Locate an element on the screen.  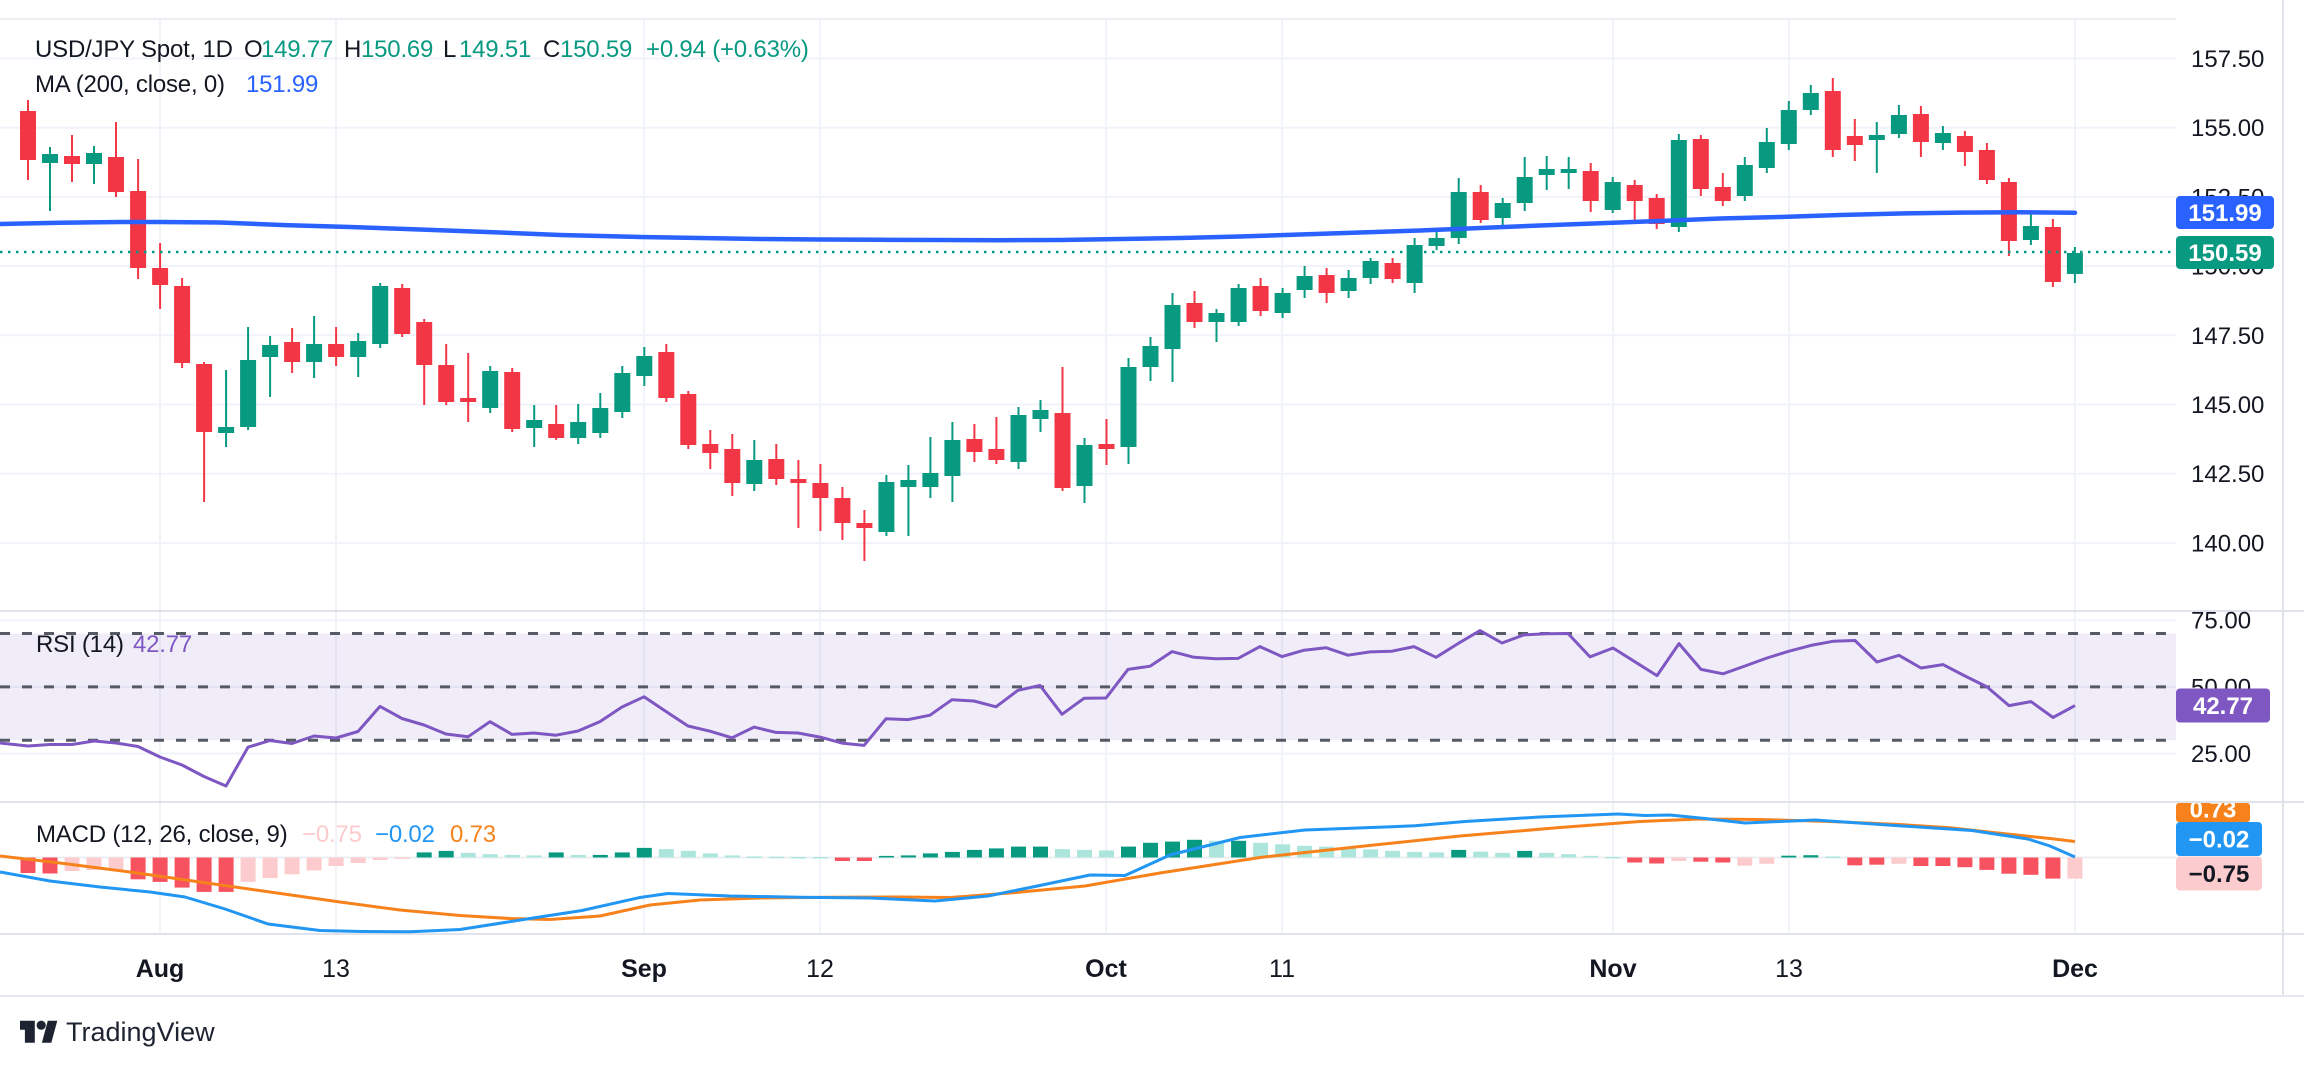
svg-text: O is located at coordinates (253, 49).